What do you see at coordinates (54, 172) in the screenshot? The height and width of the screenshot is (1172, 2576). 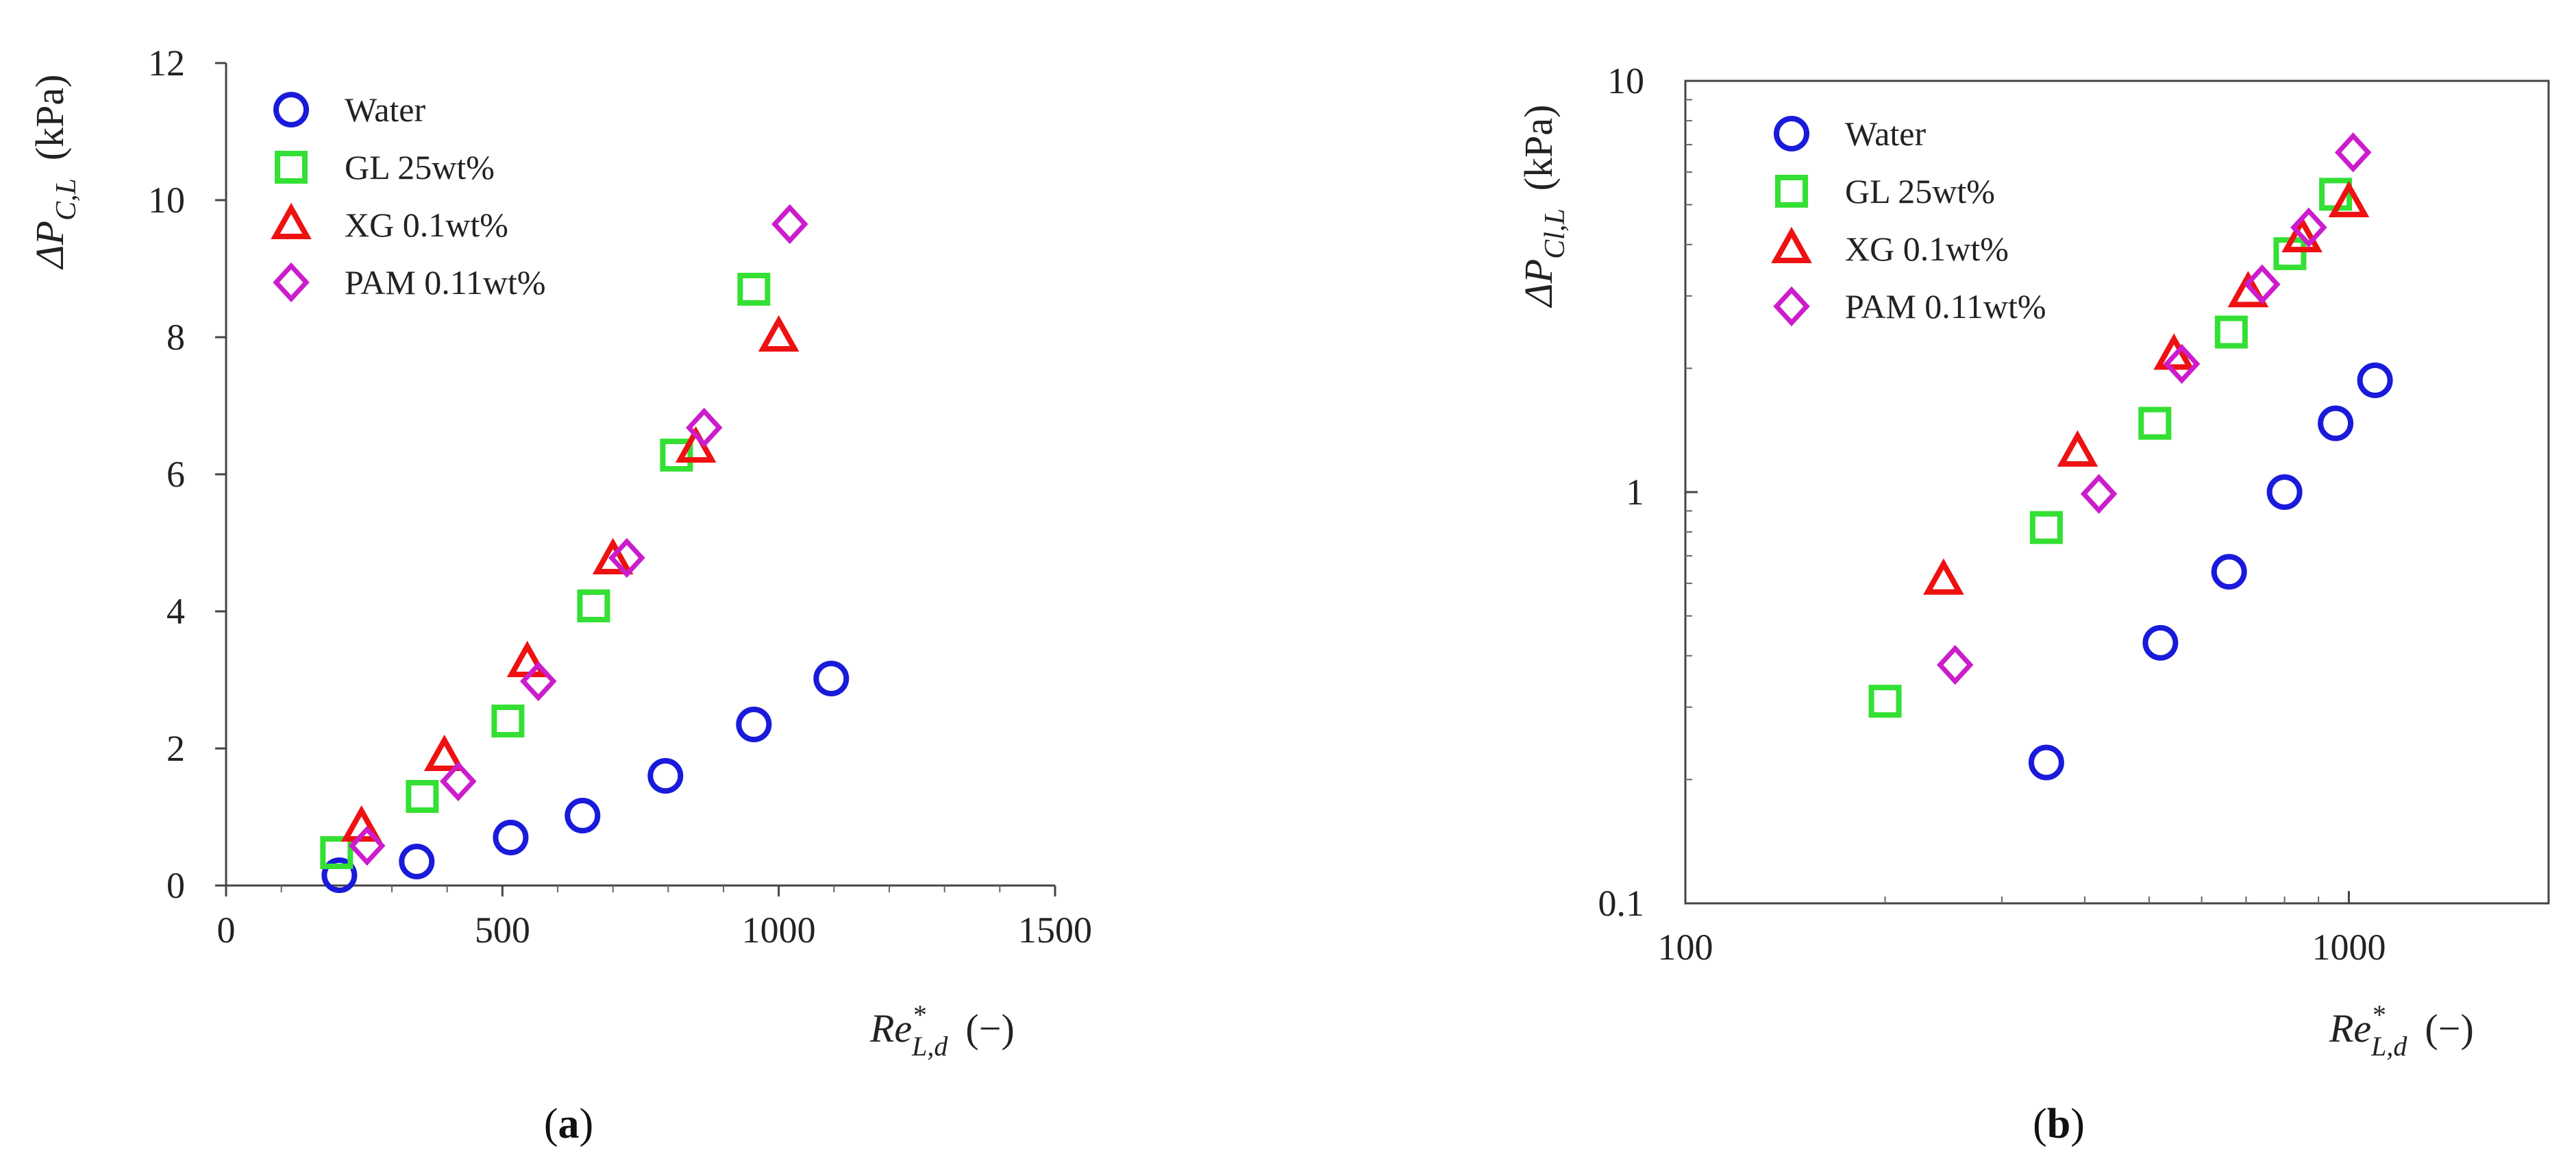 I see `y-axis-title: ΔPC,L(kPa)` at bounding box center [54, 172].